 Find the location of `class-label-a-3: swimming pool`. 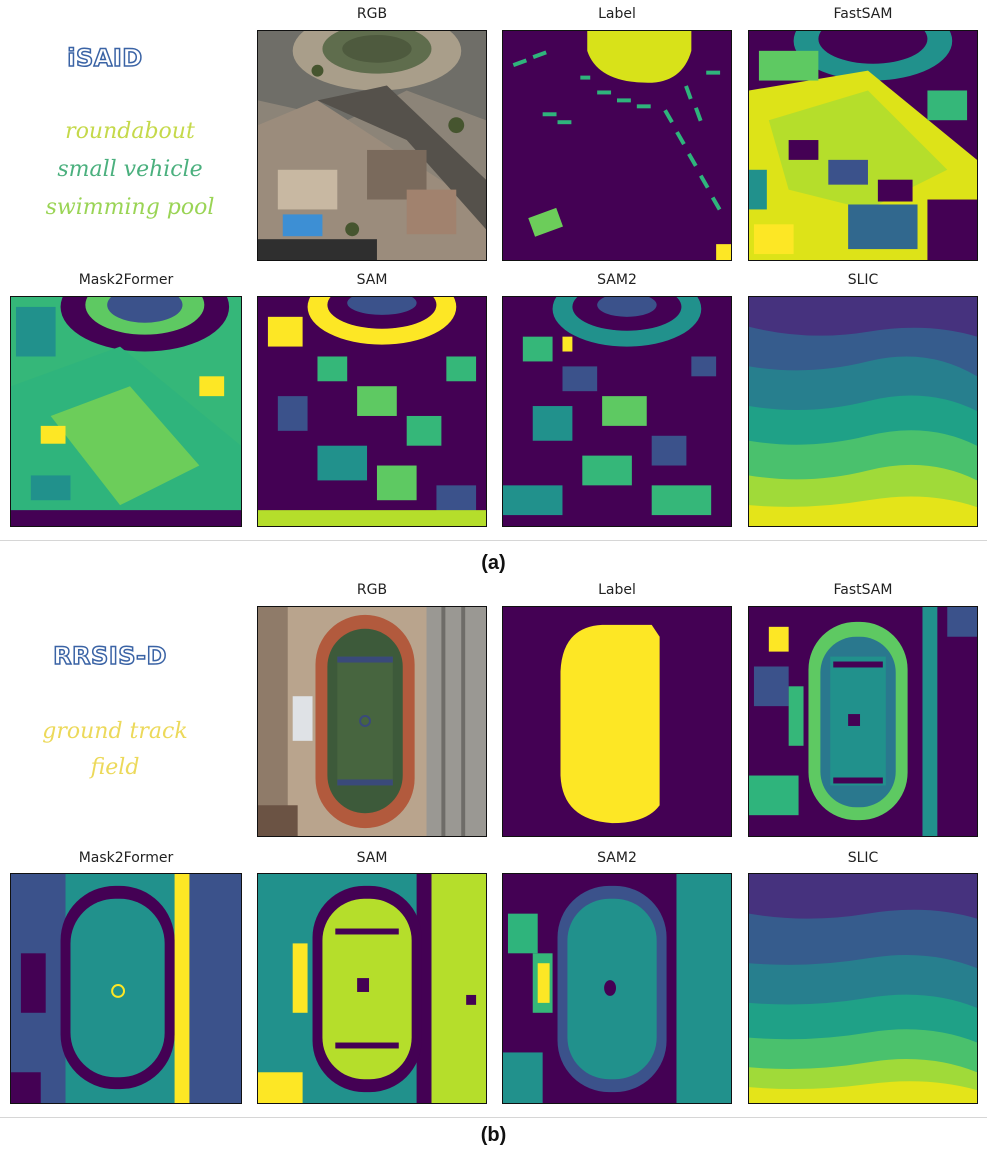

class-label-a-3: swimming pool is located at coordinates (130, 207).